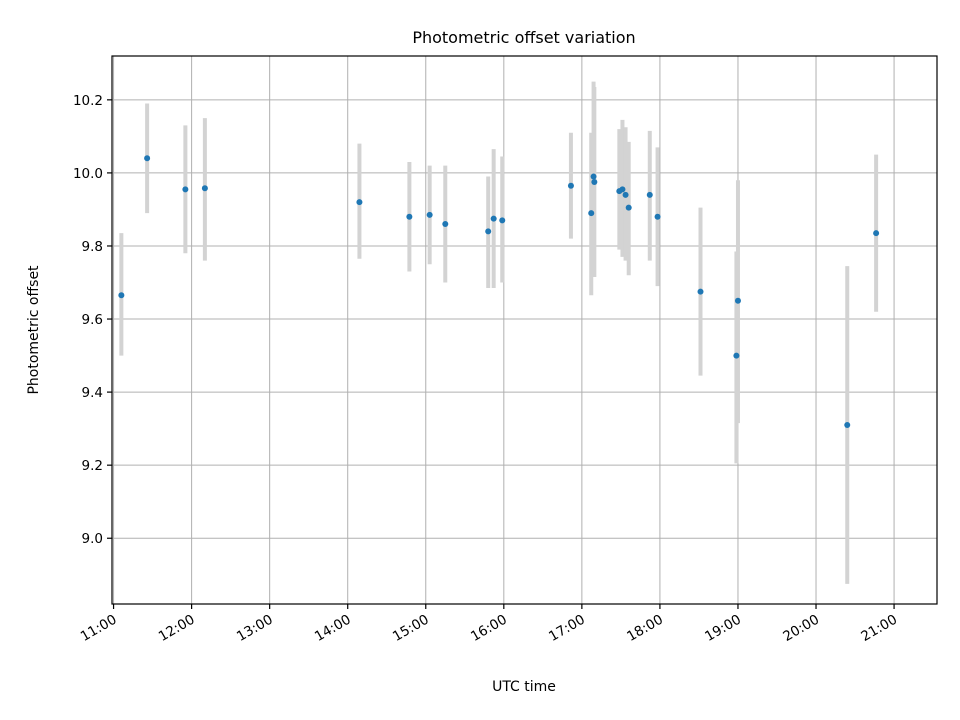 This screenshot has width=960, height=720. I want to click on x-tick-label: 11:00, so click(99, 628).